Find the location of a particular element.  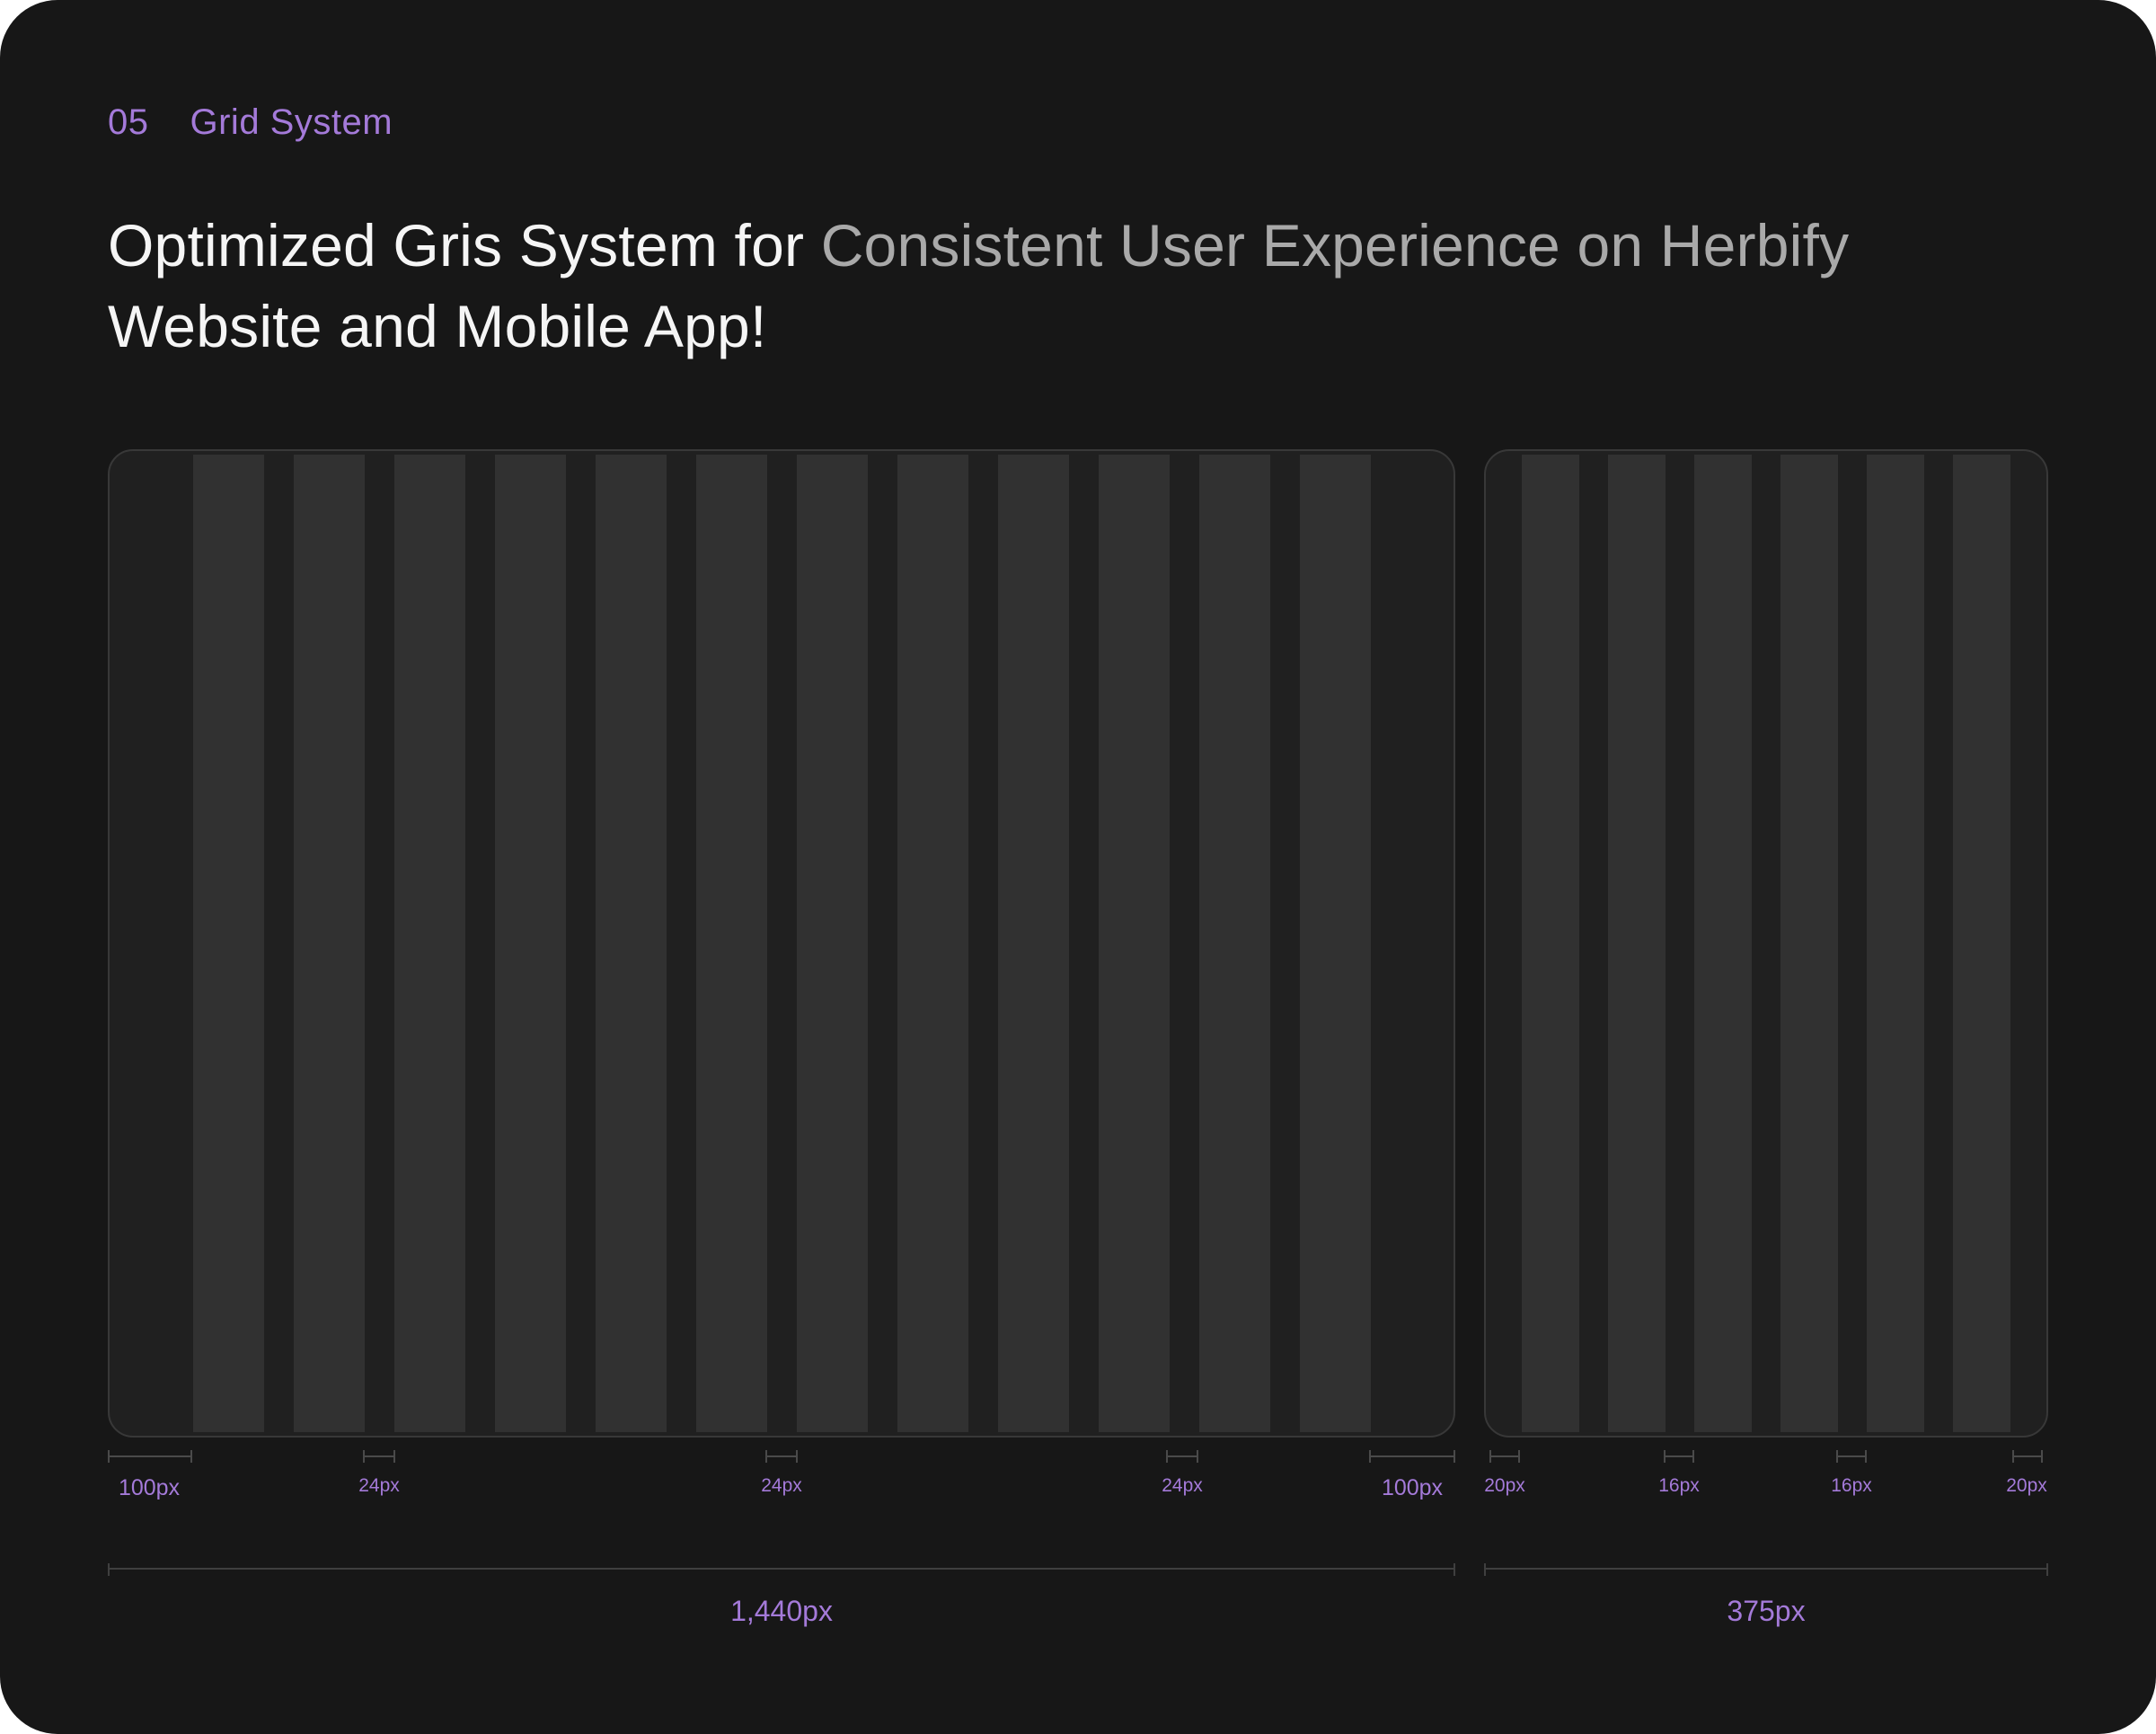

section-title: Grid System is located at coordinates (291, 122).